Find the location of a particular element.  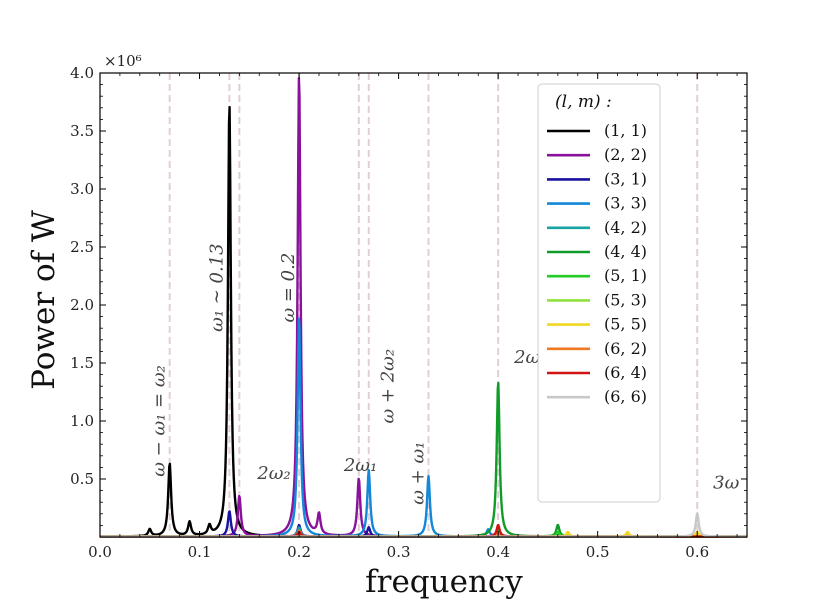

x-tick-label-4: 0.4 is located at coordinates (498, 552).